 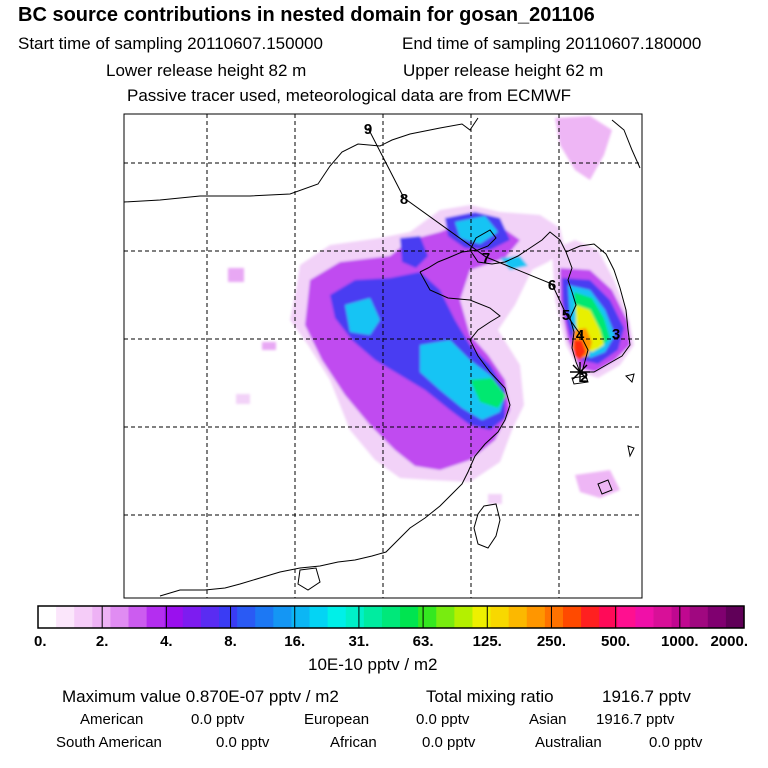 I want to click on coast-jeju, so click(x=580, y=380).